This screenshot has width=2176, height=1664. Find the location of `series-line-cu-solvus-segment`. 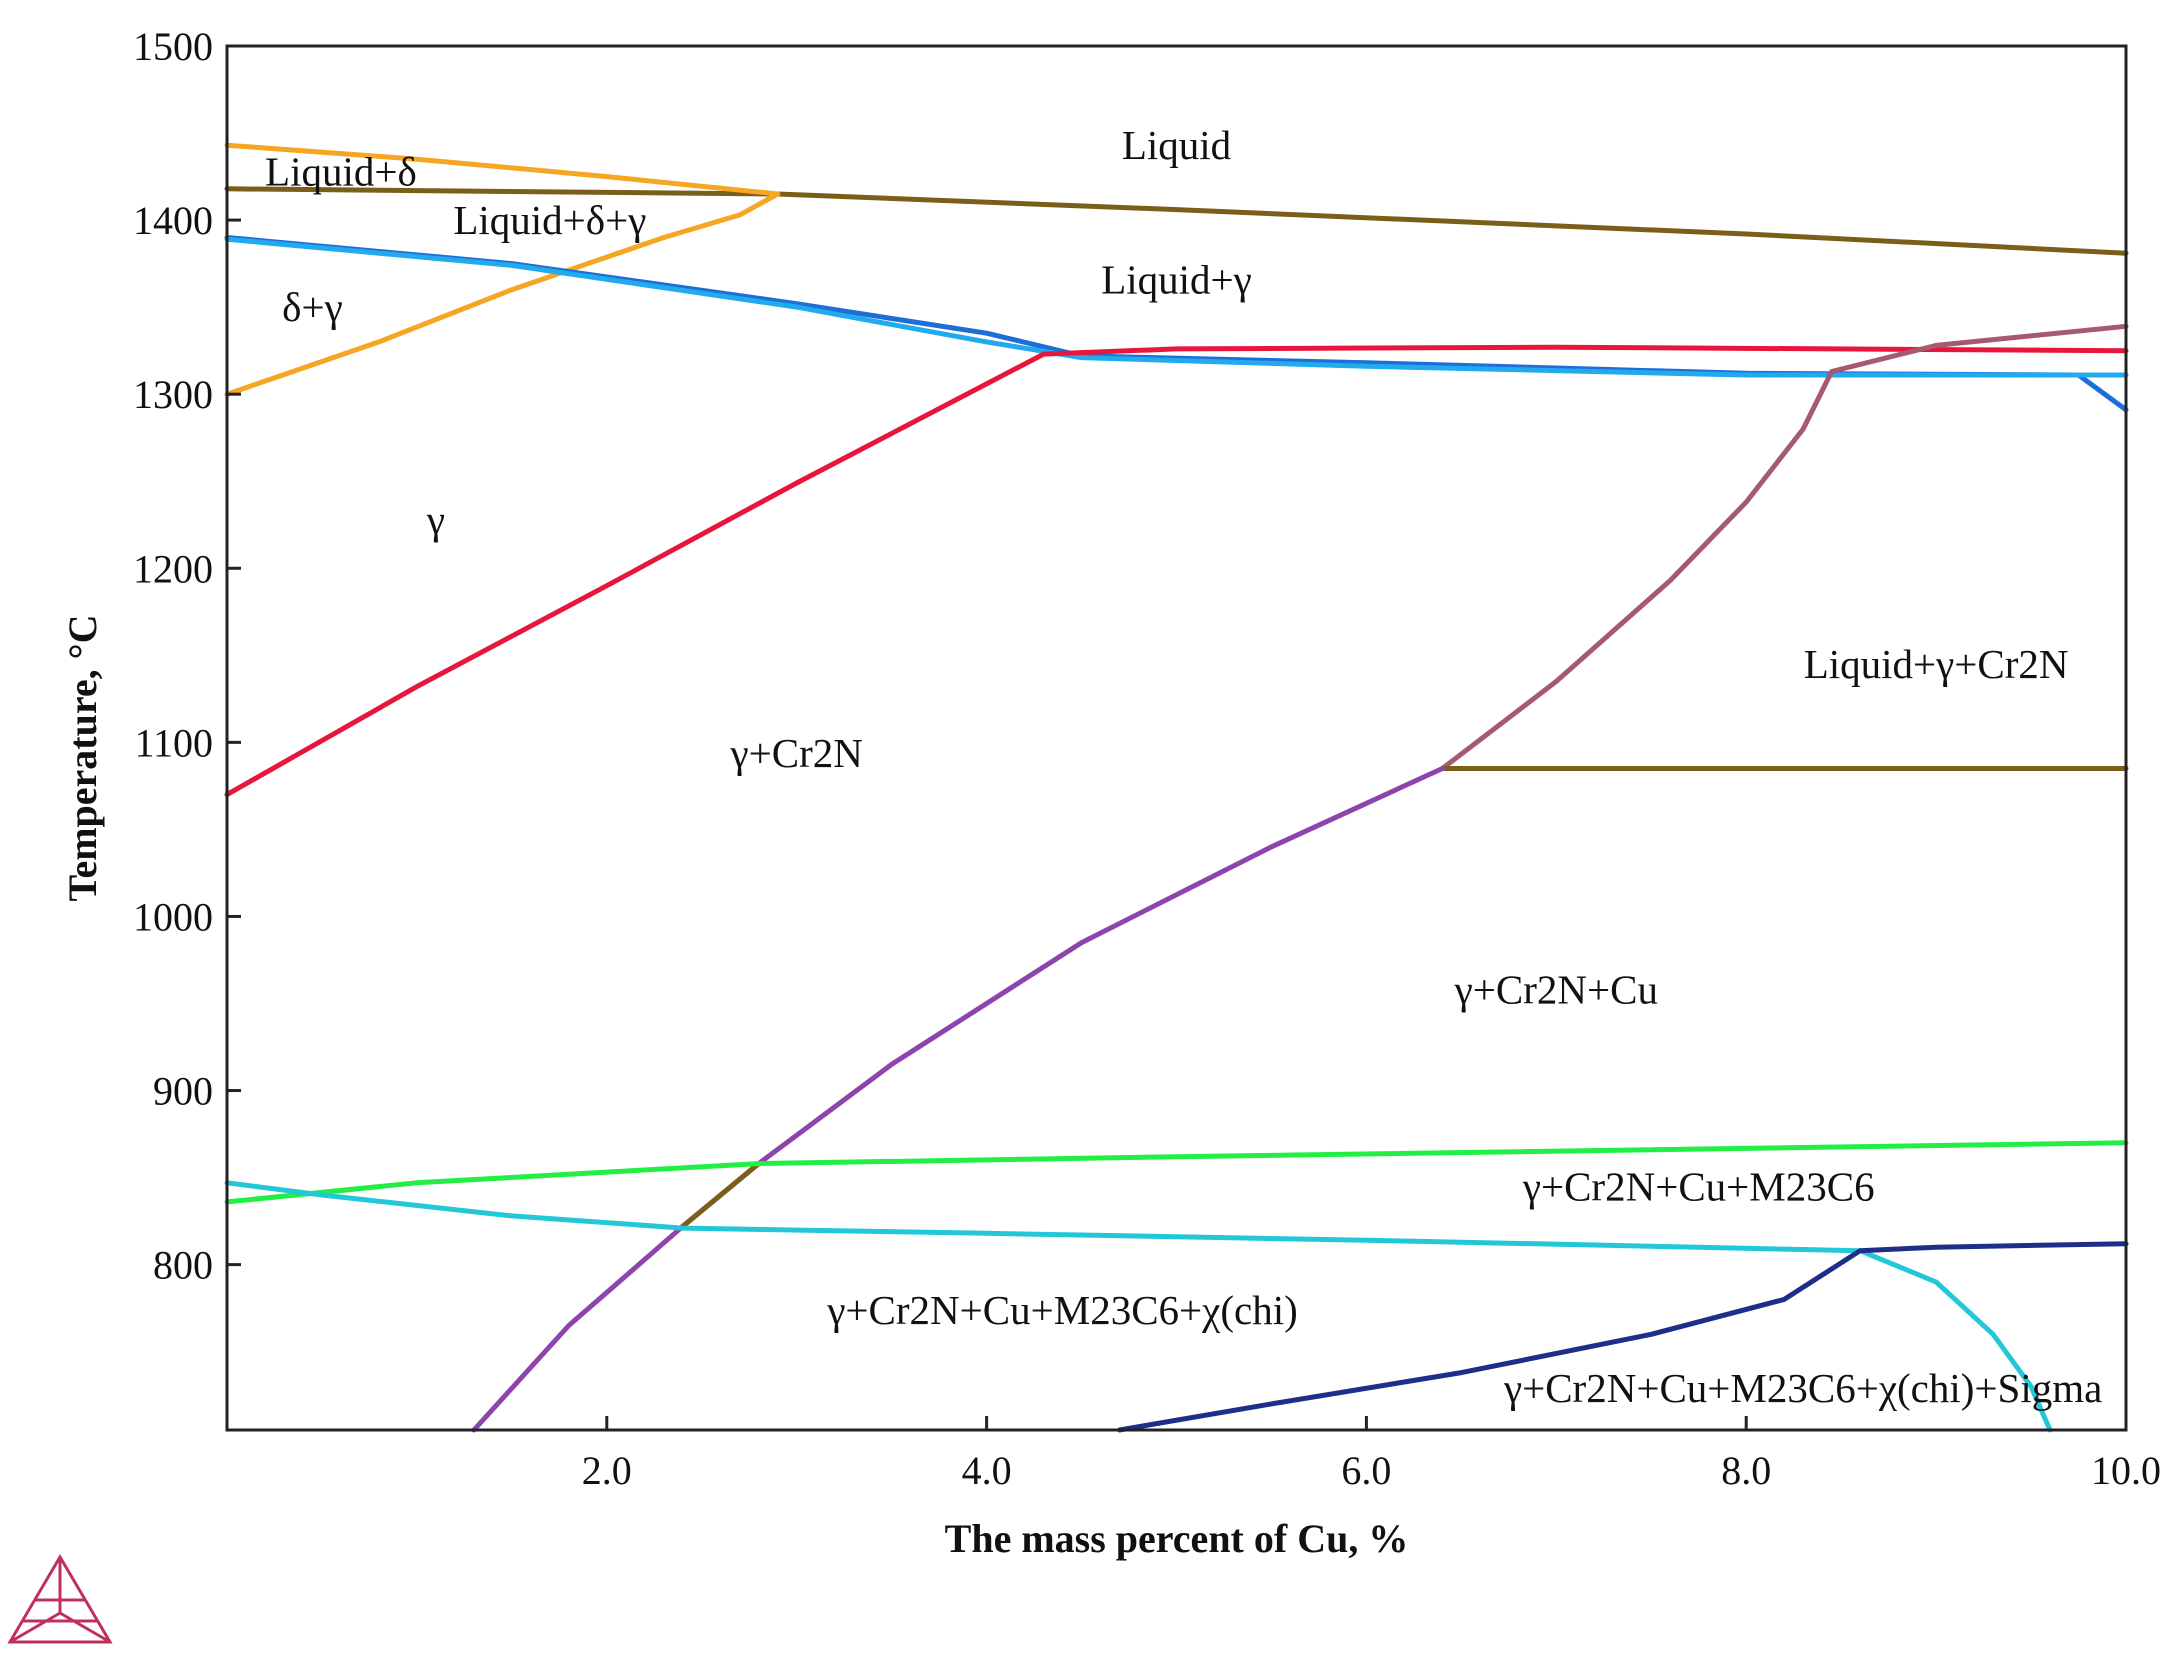

series-line-cu-solvus-segment is located at coordinates (721, 1195).